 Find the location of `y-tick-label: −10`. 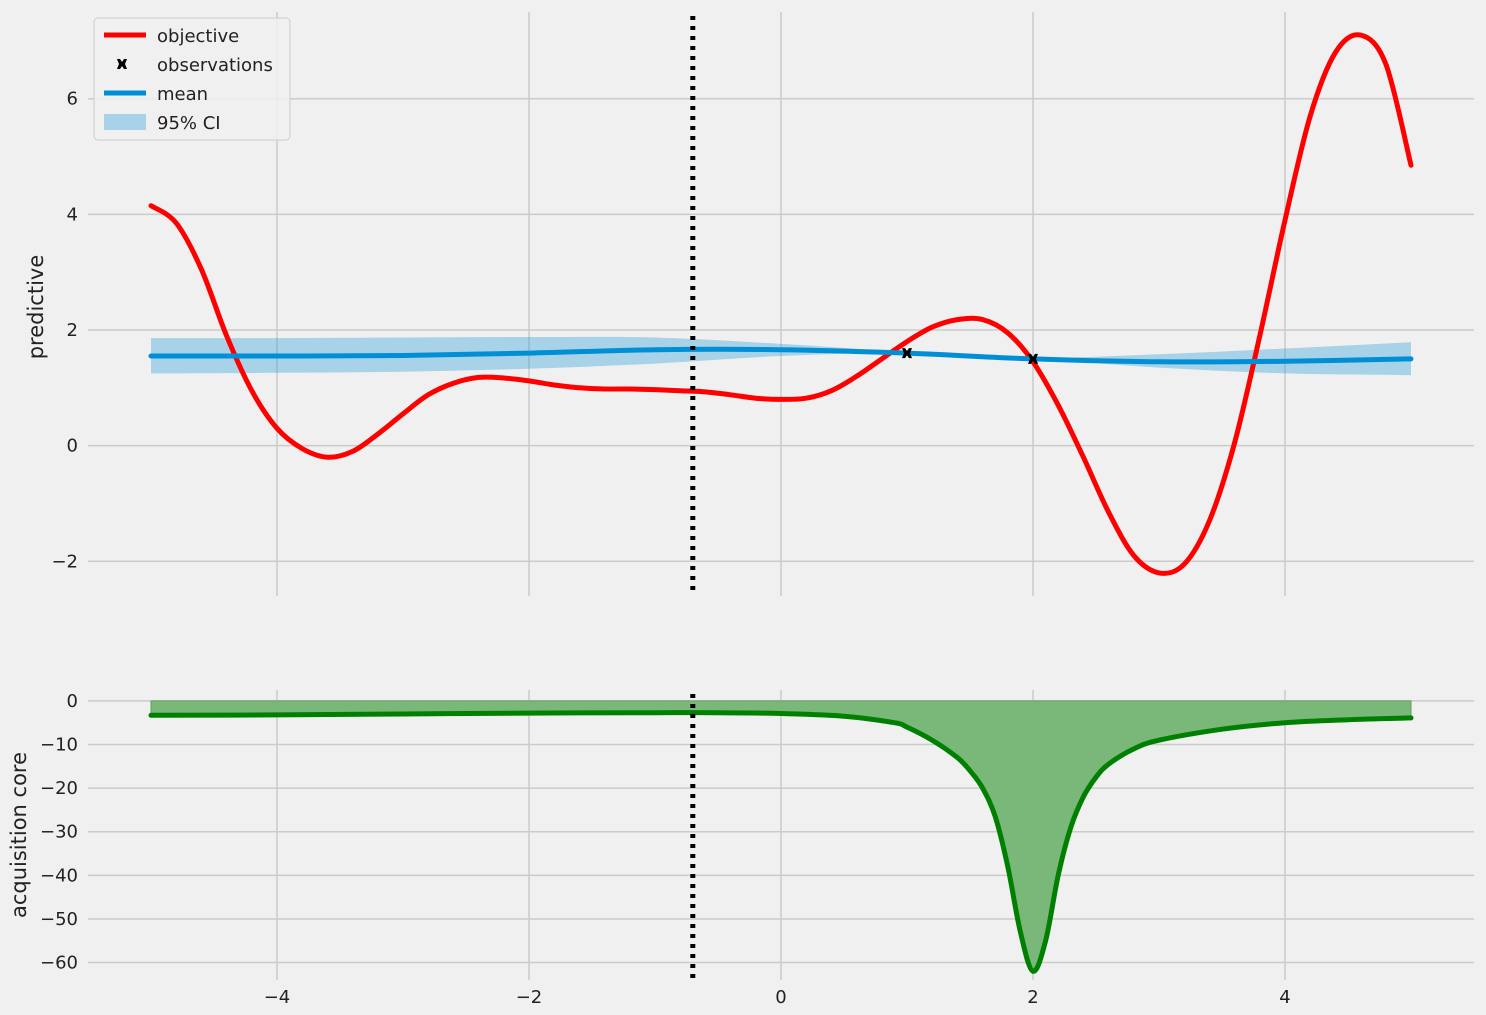

y-tick-label: −10 is located at coordinates (59, 745).